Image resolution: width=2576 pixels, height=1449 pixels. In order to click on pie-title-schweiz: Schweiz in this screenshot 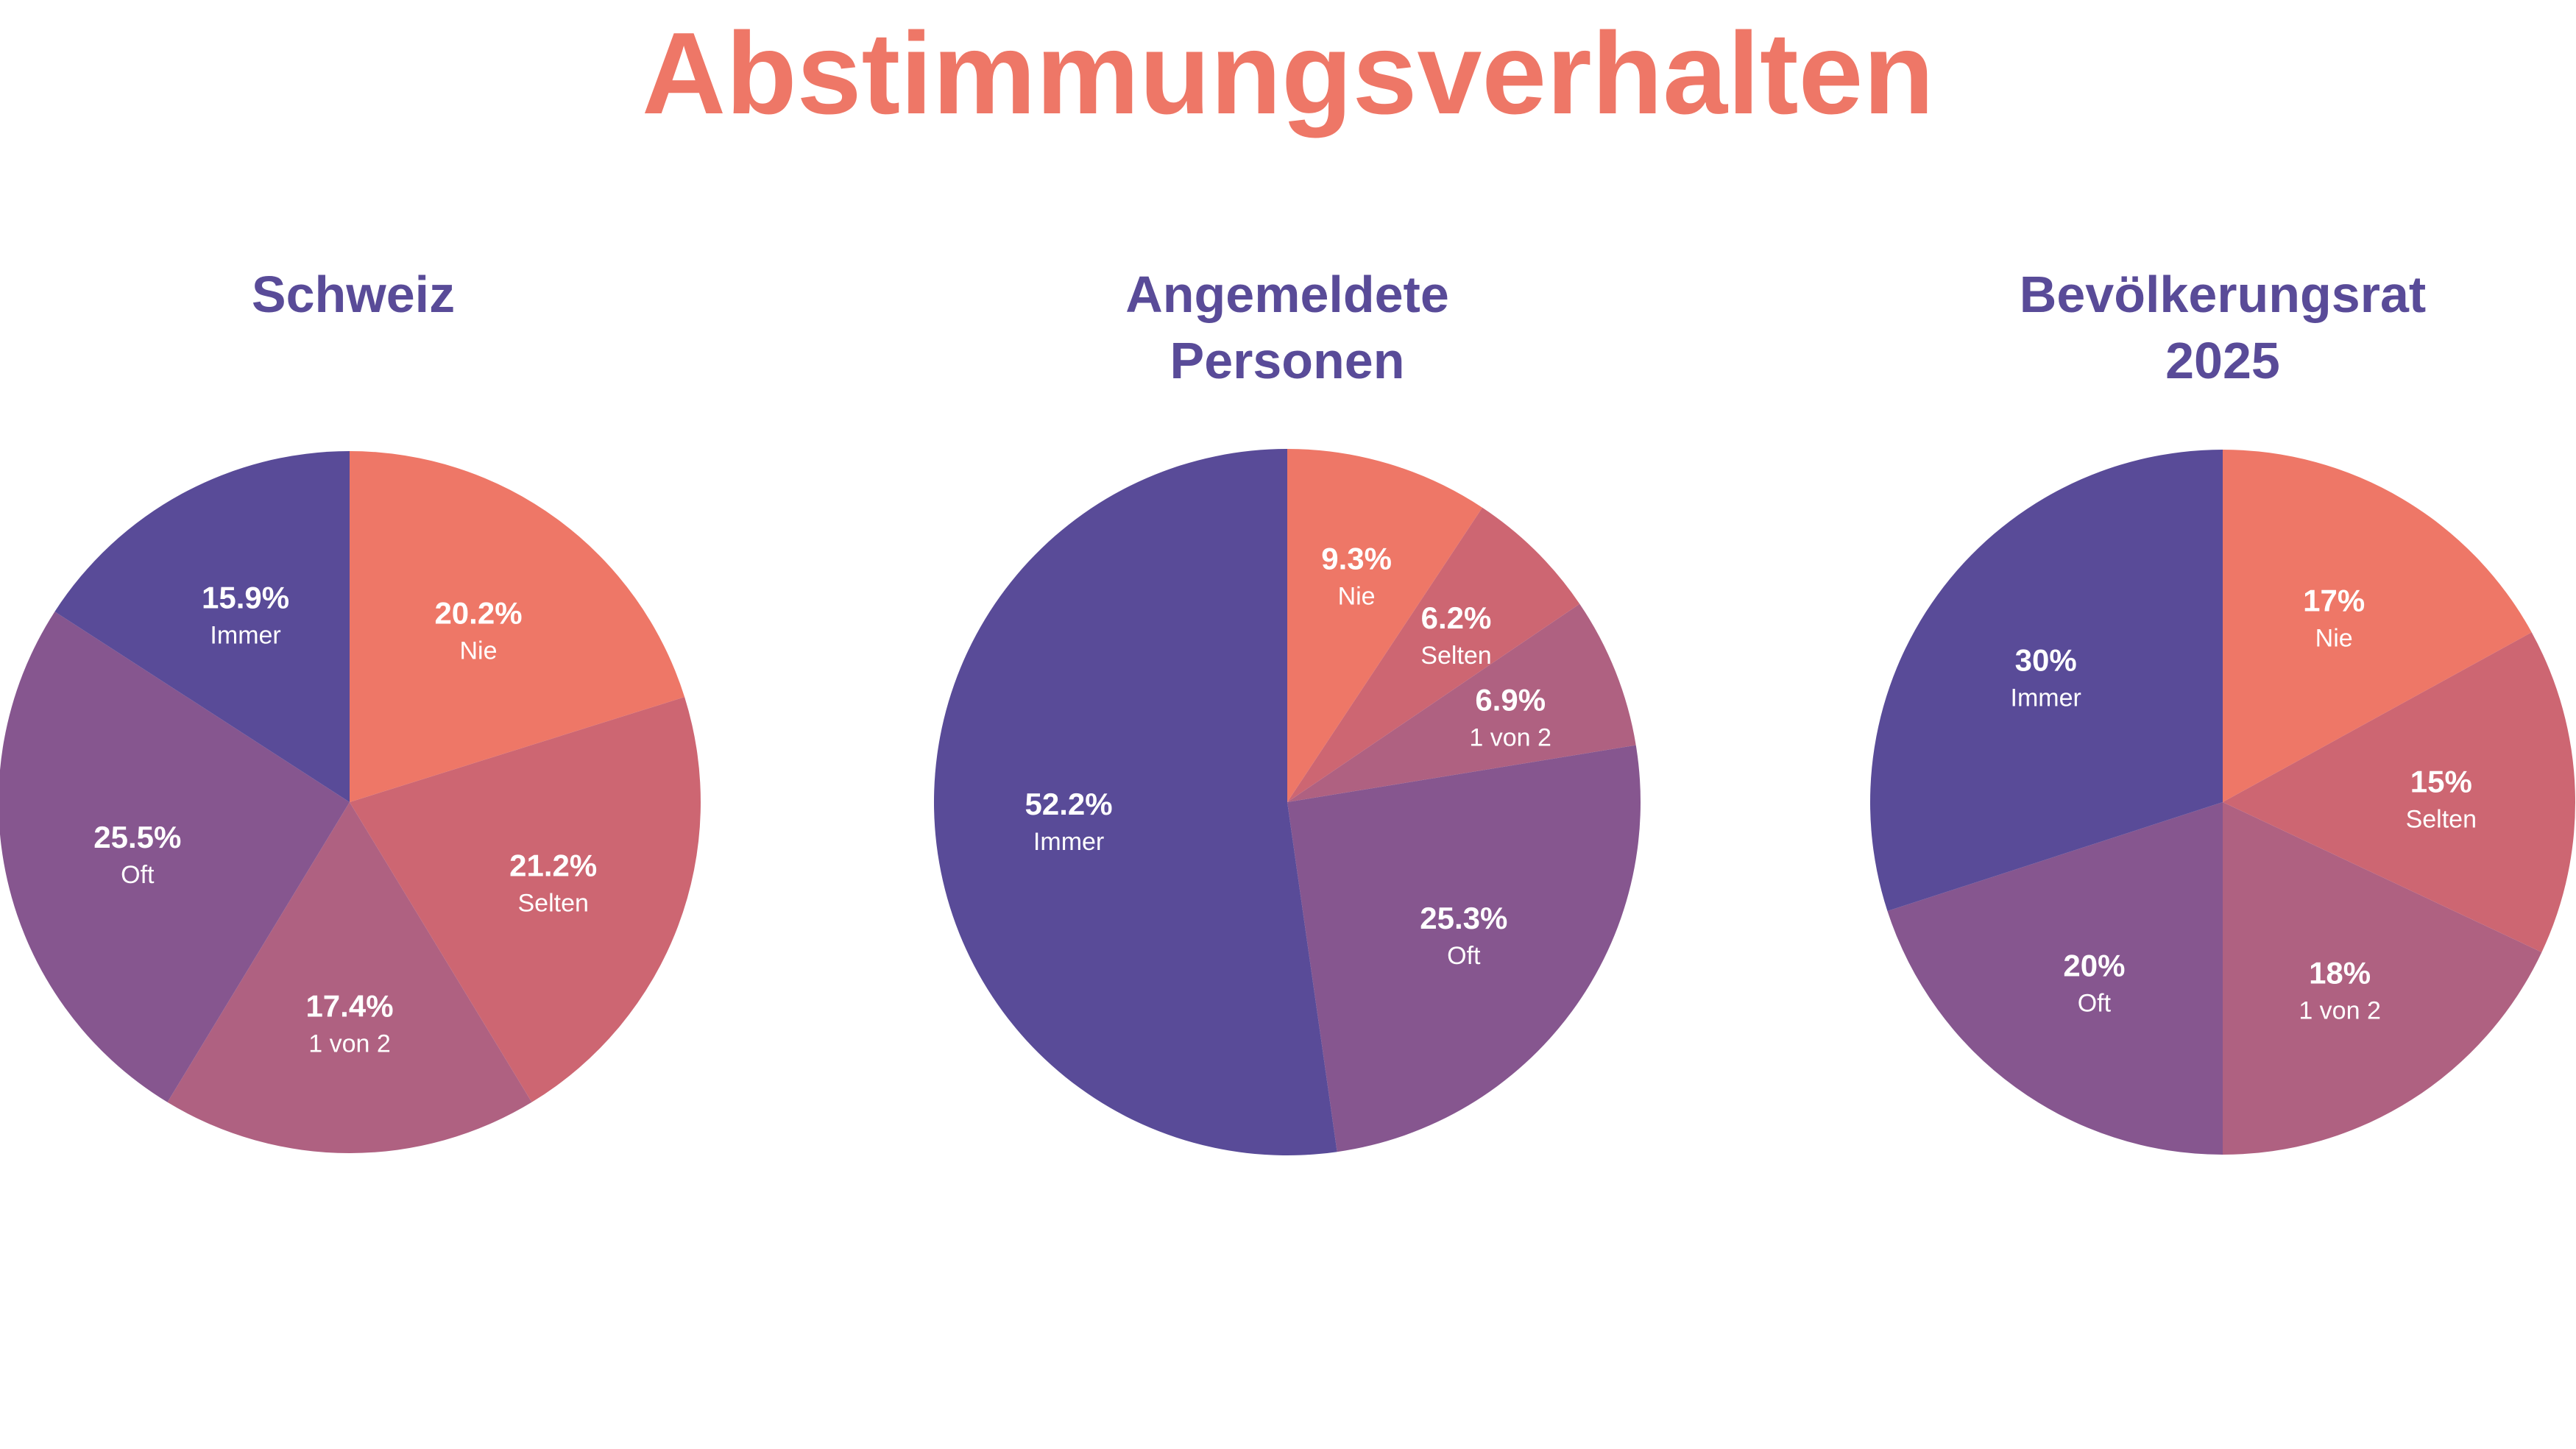, I will do `click(353, 294)`.